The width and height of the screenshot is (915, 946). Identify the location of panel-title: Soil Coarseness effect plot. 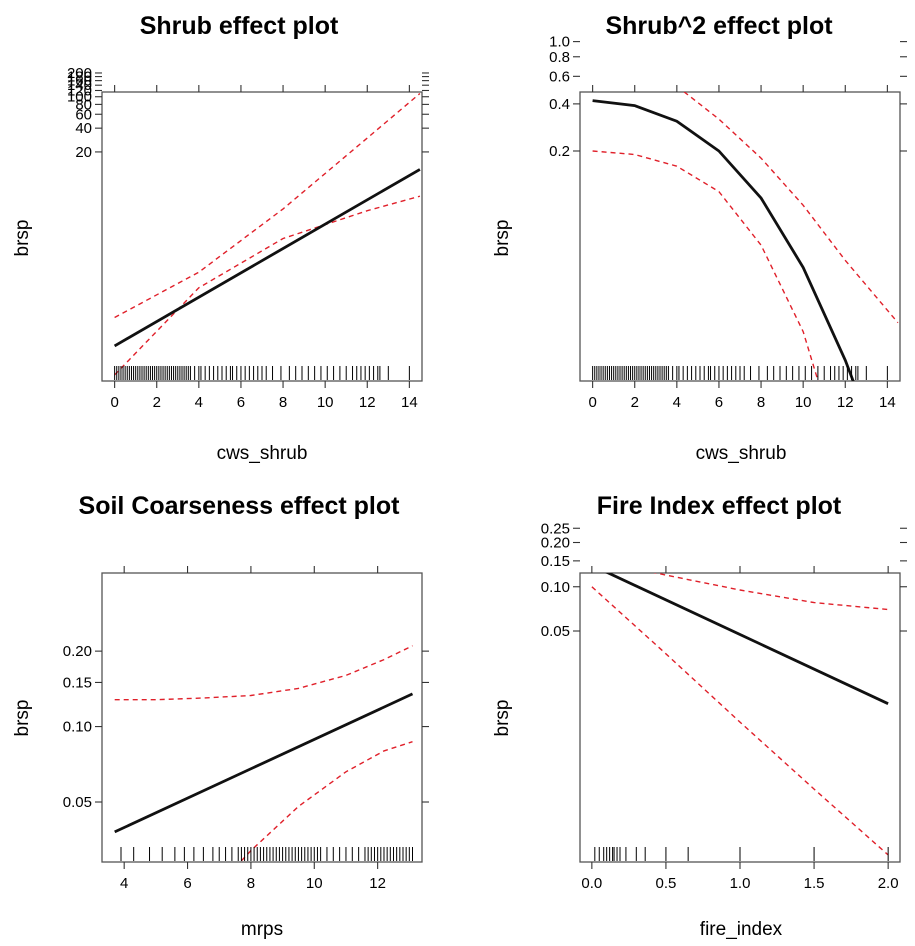
(240, 506).